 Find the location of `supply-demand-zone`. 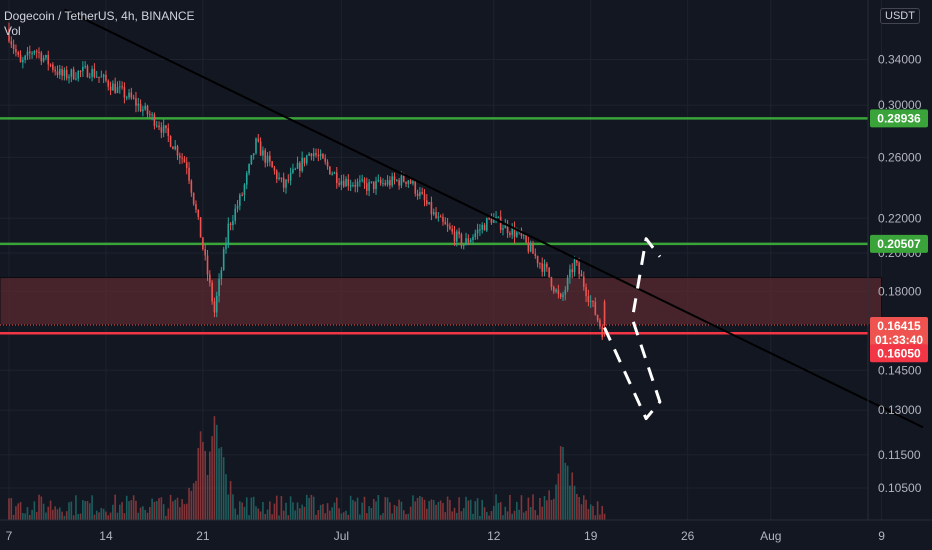

supply-demand-zone is located at coordinates (441, 301).